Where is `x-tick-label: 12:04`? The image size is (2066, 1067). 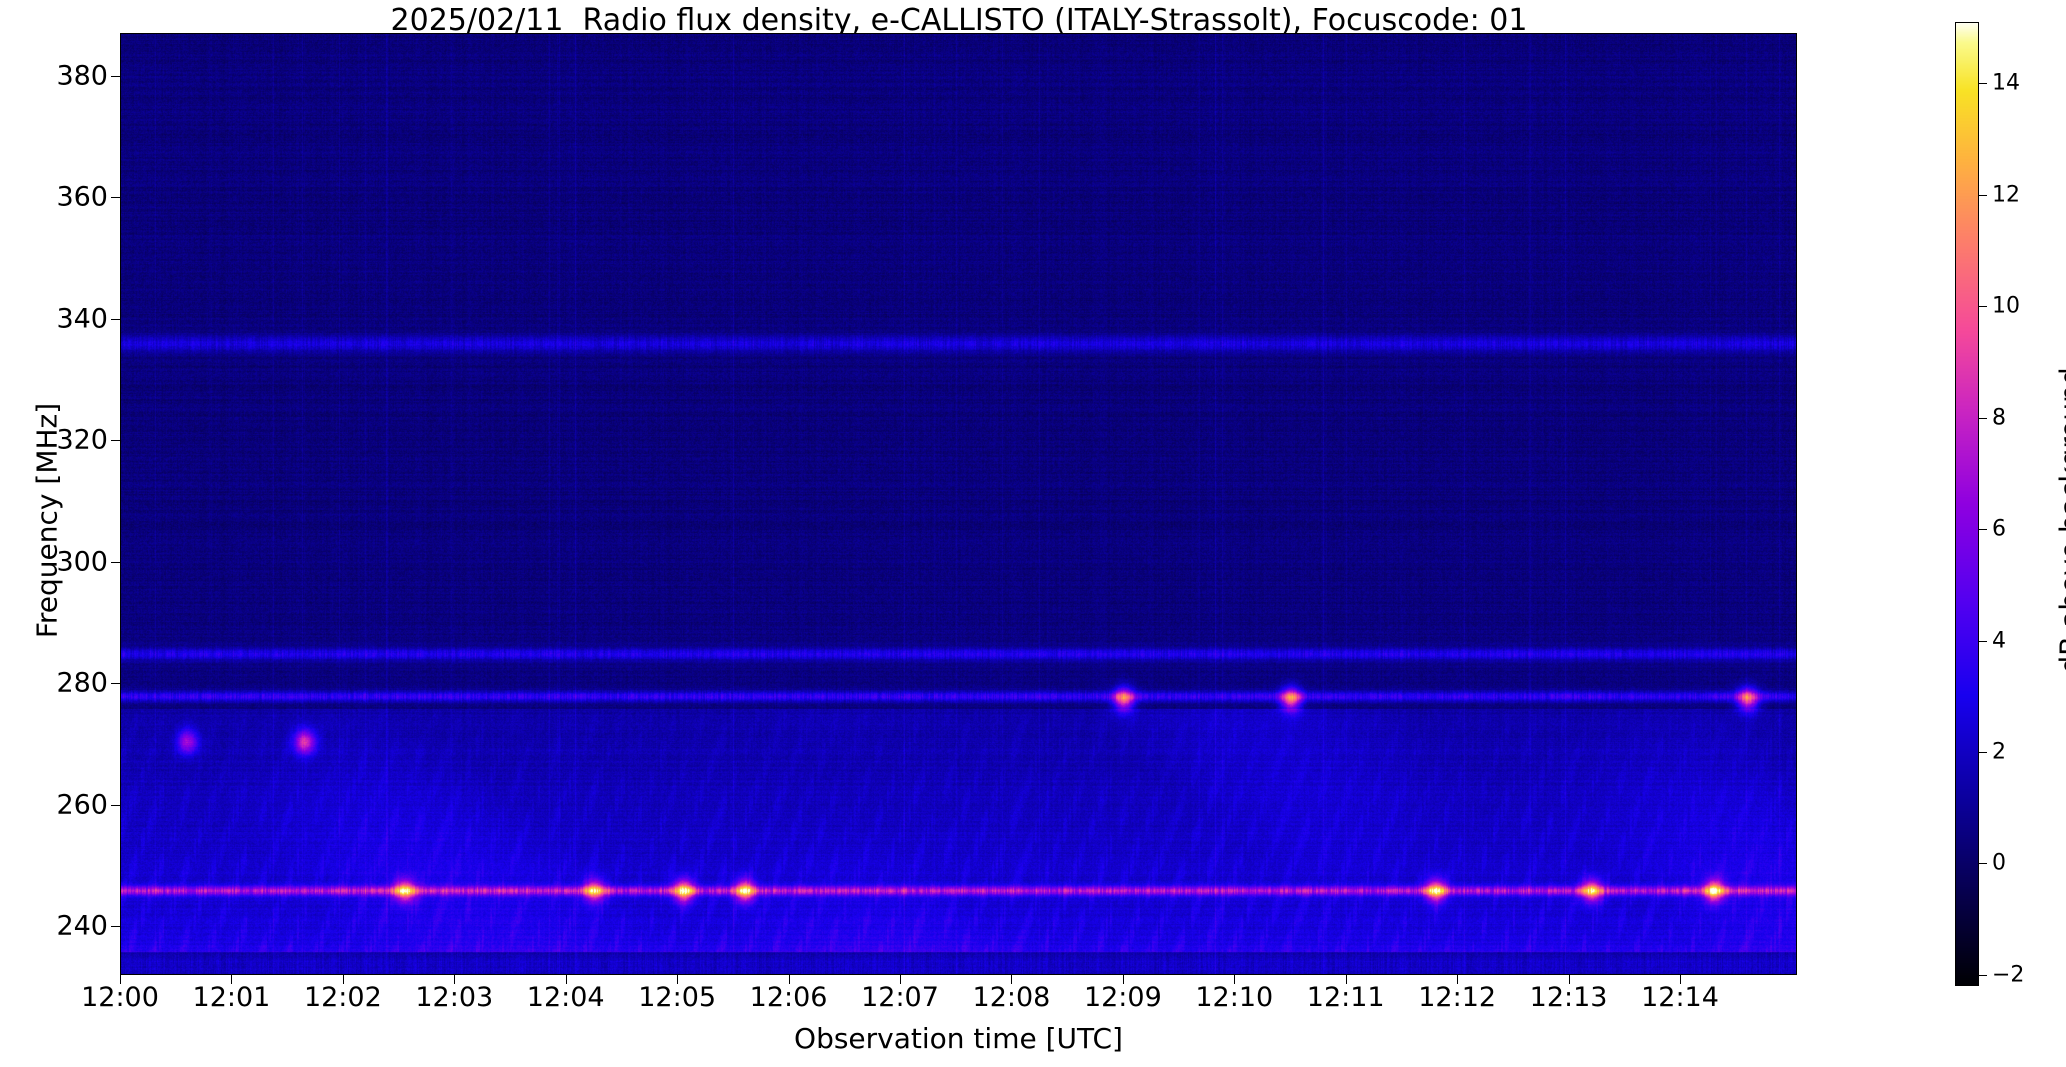
x-tick-label: 12:04 is located at coordinates (565, 997).